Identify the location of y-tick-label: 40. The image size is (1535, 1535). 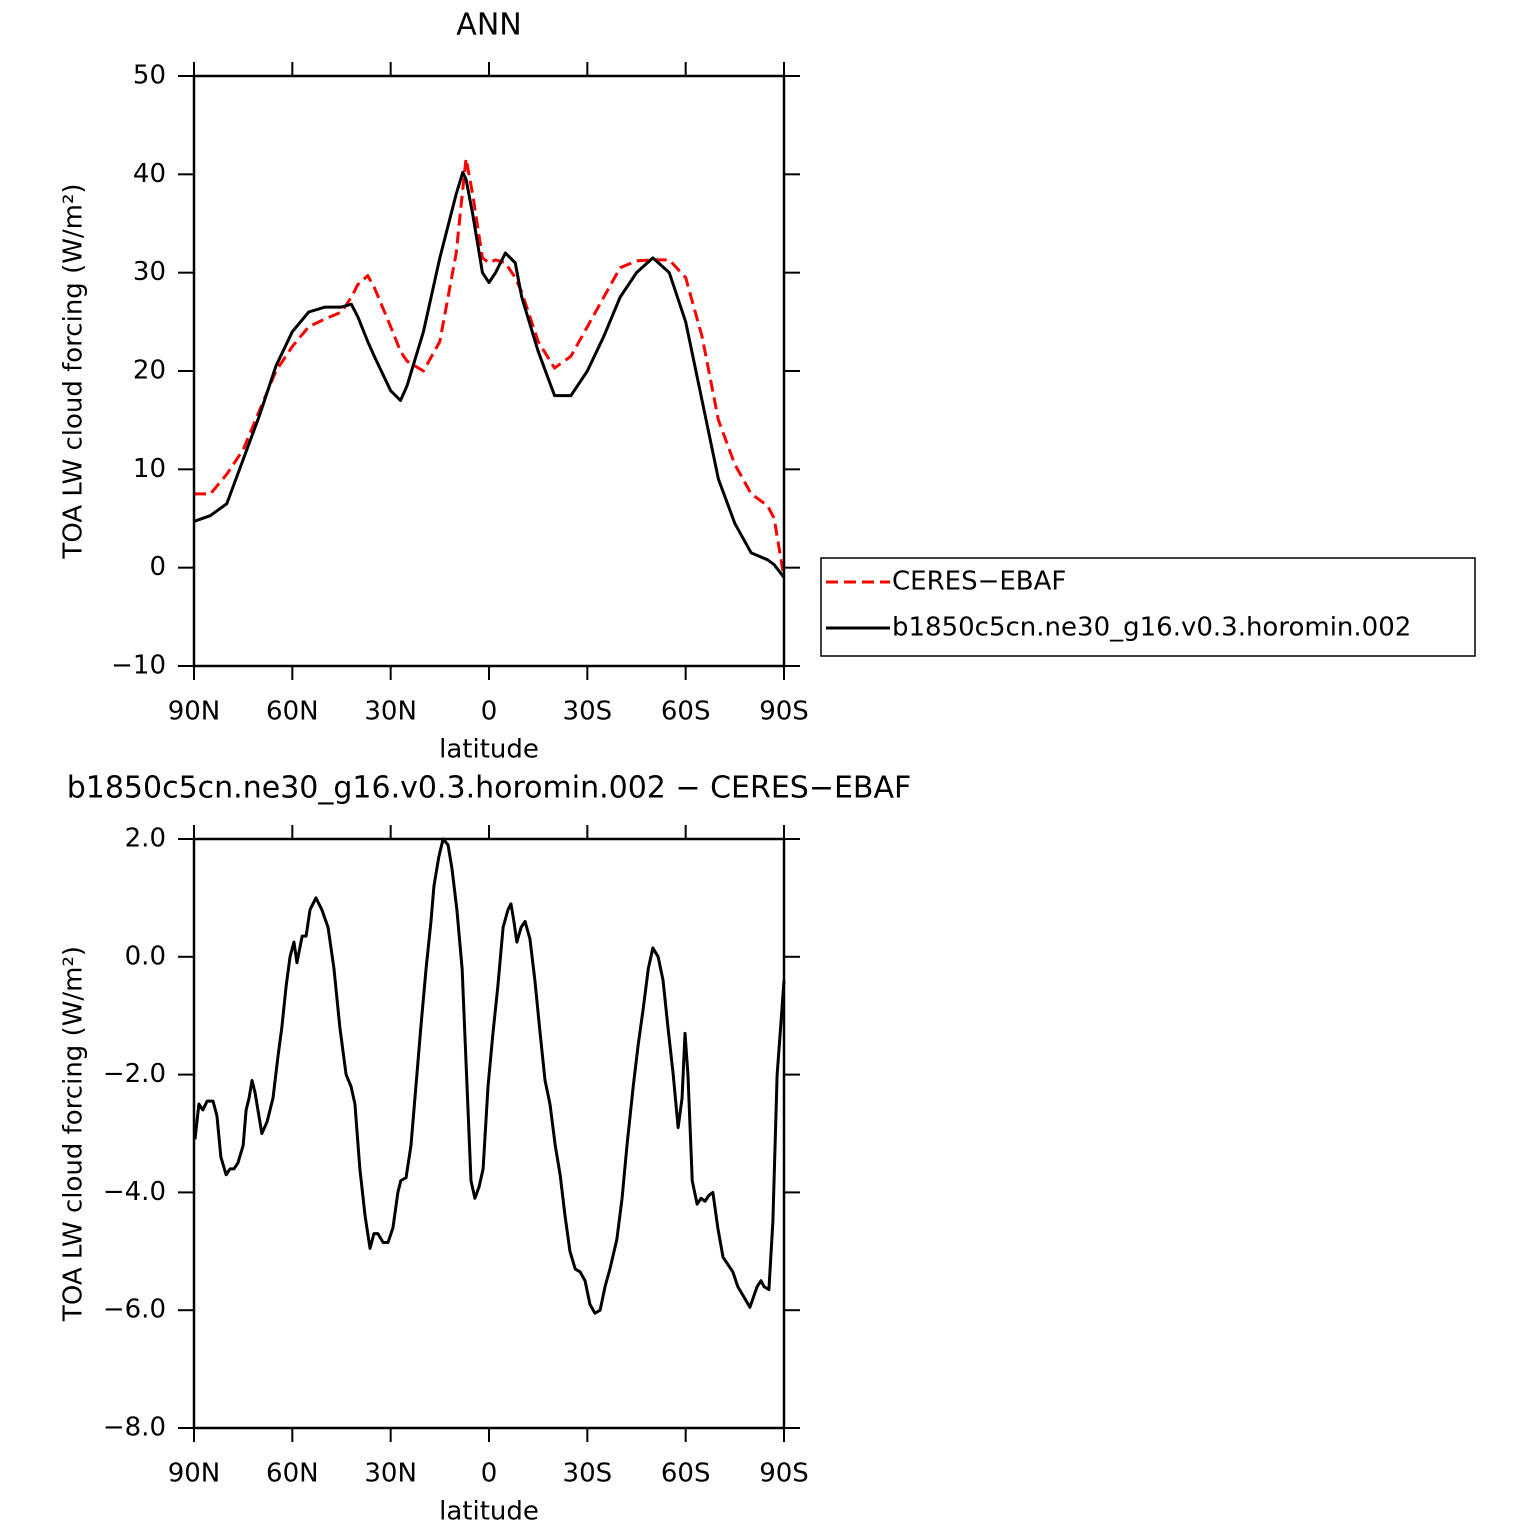
(149, 174).